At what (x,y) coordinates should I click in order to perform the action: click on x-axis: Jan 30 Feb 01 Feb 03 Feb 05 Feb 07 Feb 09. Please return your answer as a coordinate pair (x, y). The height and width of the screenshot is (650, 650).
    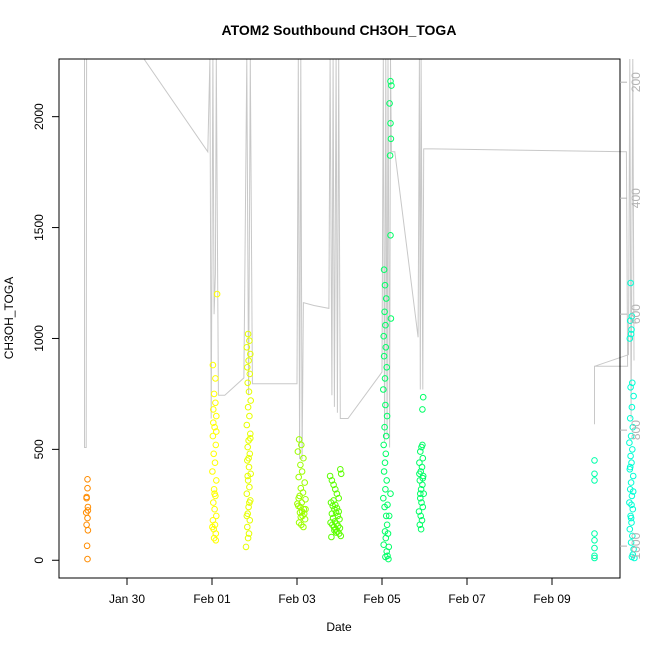
    Looking at the image, I should click on (340, 592).